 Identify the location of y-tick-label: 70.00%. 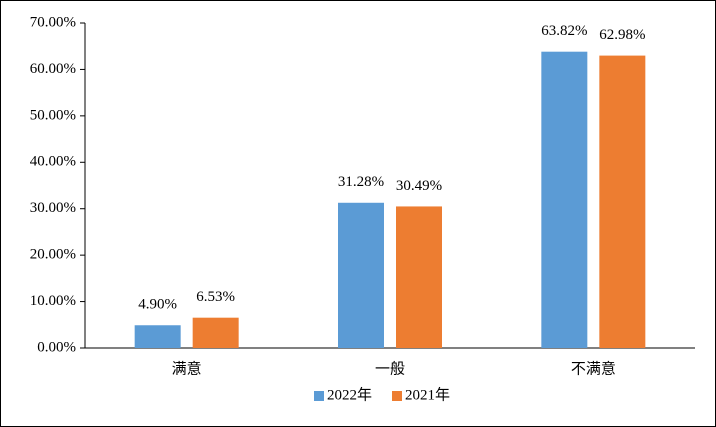
(53, 22).